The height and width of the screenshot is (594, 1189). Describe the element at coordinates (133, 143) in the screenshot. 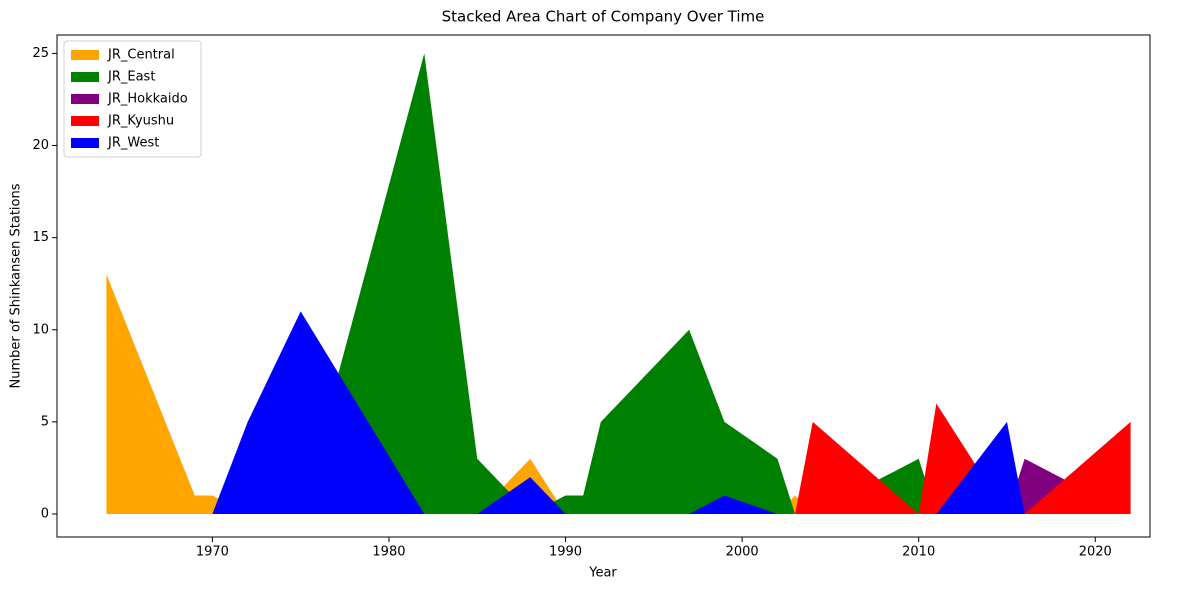

I see `legend-label: JR_West` at that location.